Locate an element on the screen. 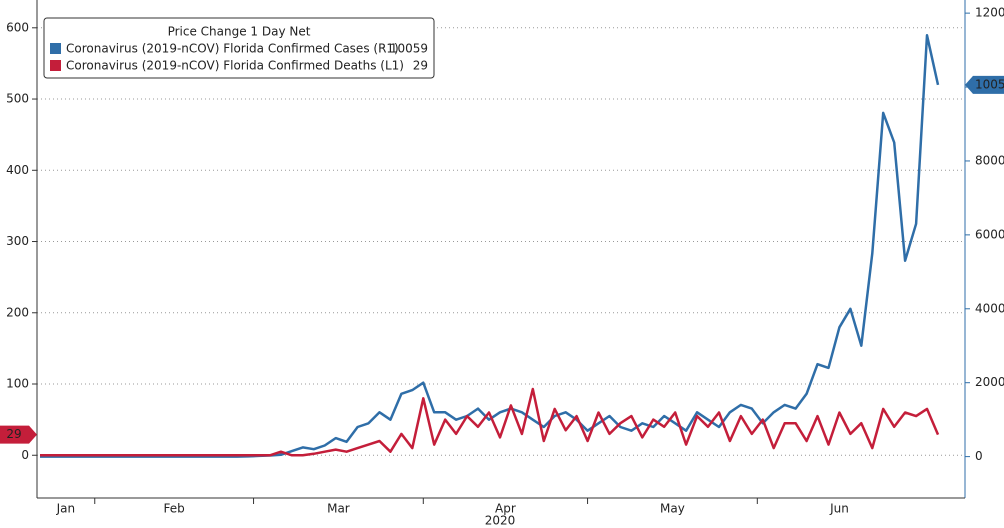 The height and width of the screenshot is (528, 1004). y2-tick-label: 12000 is located at coordinates (989, 13).